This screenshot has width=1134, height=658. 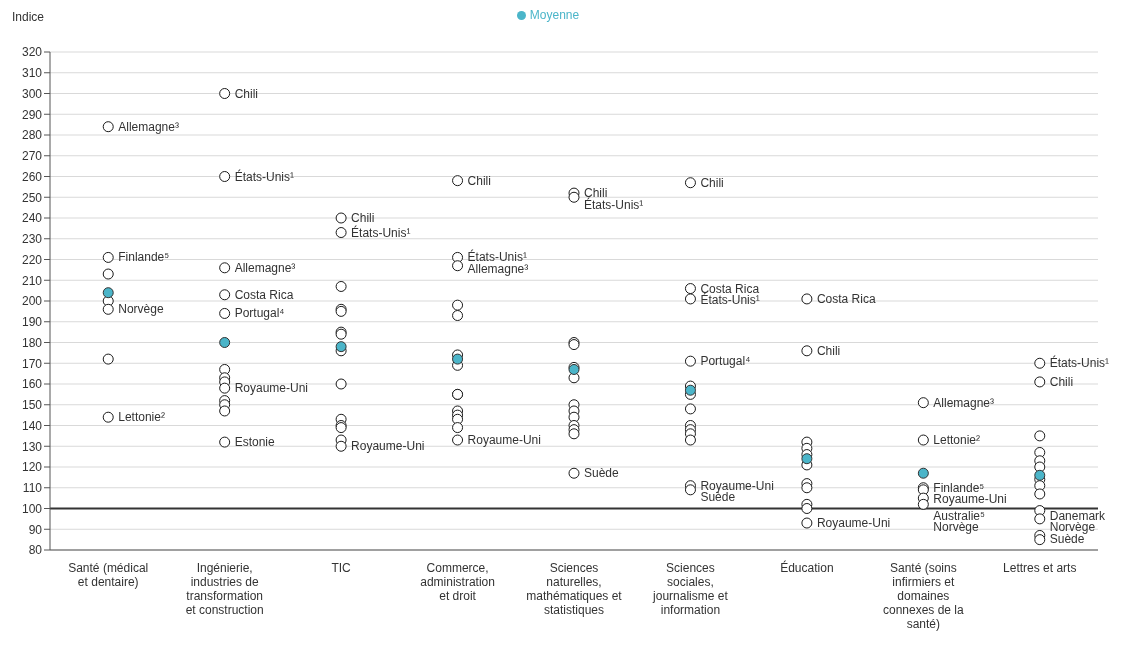 I want to click on x-tick-label: Sciences sociales, journalisme et information, so click(x=690, y=589).